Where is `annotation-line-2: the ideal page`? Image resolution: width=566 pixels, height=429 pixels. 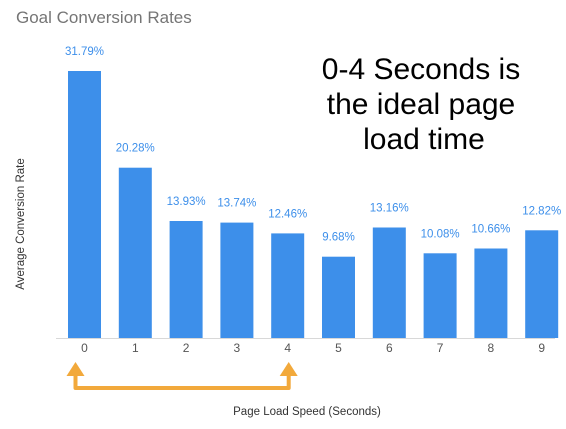
annotation-line-2: the ideal page is located at coordinates (421, 104).